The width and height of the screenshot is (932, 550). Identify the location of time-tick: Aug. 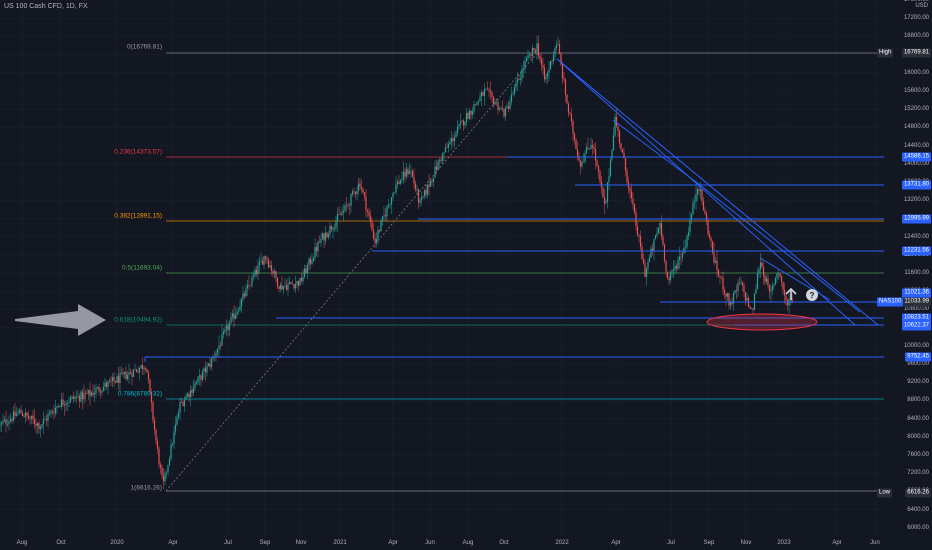
(468, 543).